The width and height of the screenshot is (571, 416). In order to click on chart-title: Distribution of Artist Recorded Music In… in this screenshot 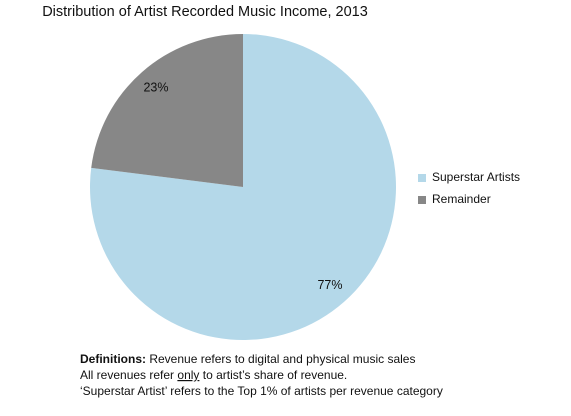, I will do `click(205, 12)`.